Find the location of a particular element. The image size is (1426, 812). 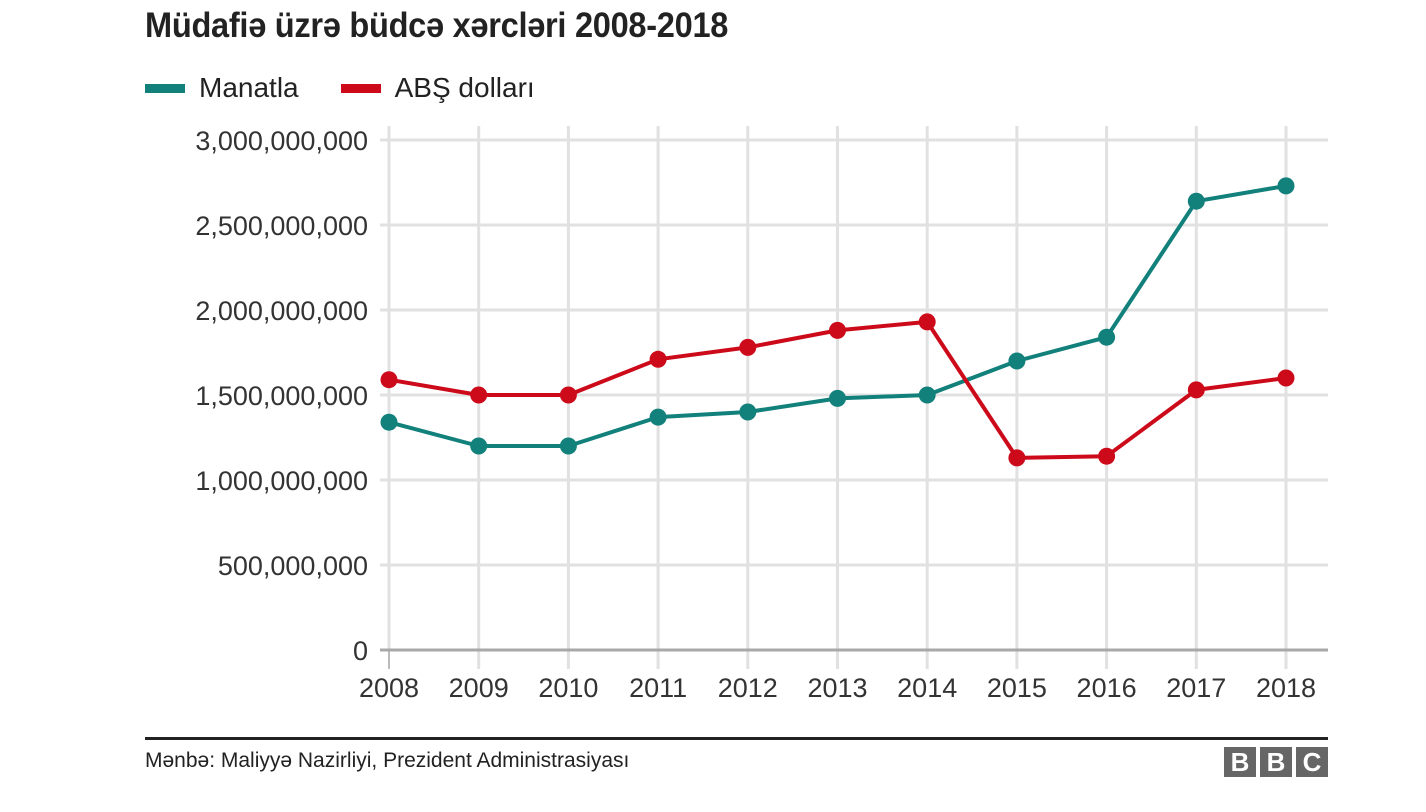

bbc-logo: B B C is located at coordinates (1276, 762).